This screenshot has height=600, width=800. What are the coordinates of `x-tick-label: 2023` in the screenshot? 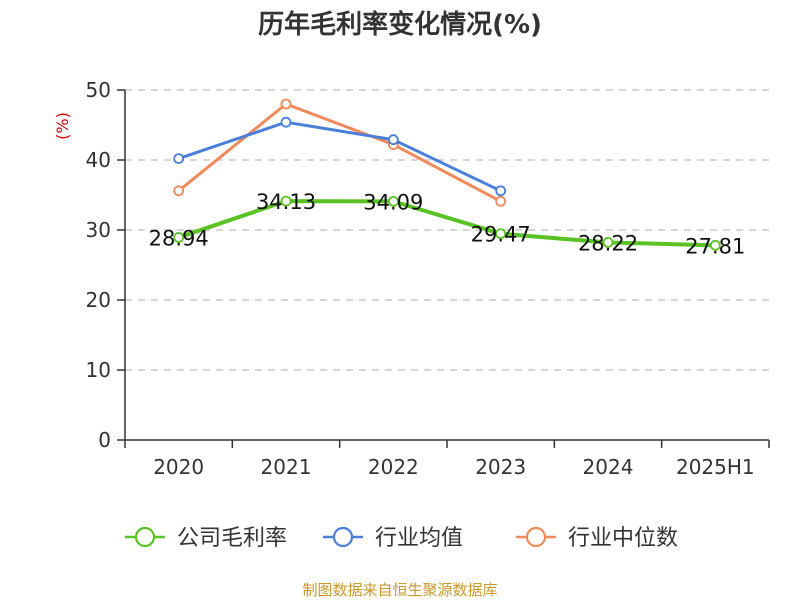 It's located at (500, 467).